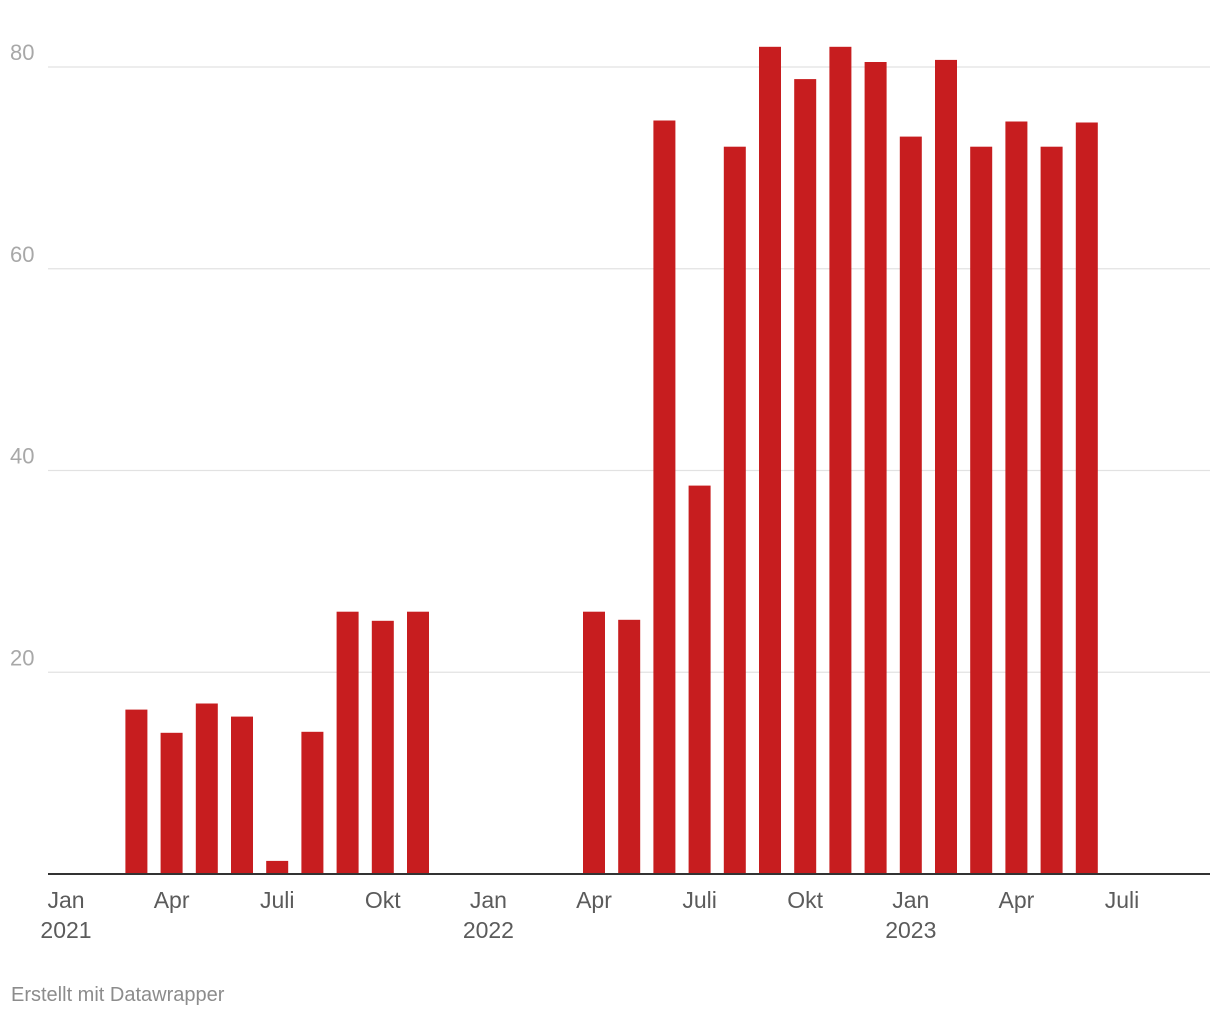 Image resolution: width=1220 pixels, height=1020 pixels. Describe the element at coordinates (22, 456) in the screenshot. I see `y-tick-label: 40` at that location.